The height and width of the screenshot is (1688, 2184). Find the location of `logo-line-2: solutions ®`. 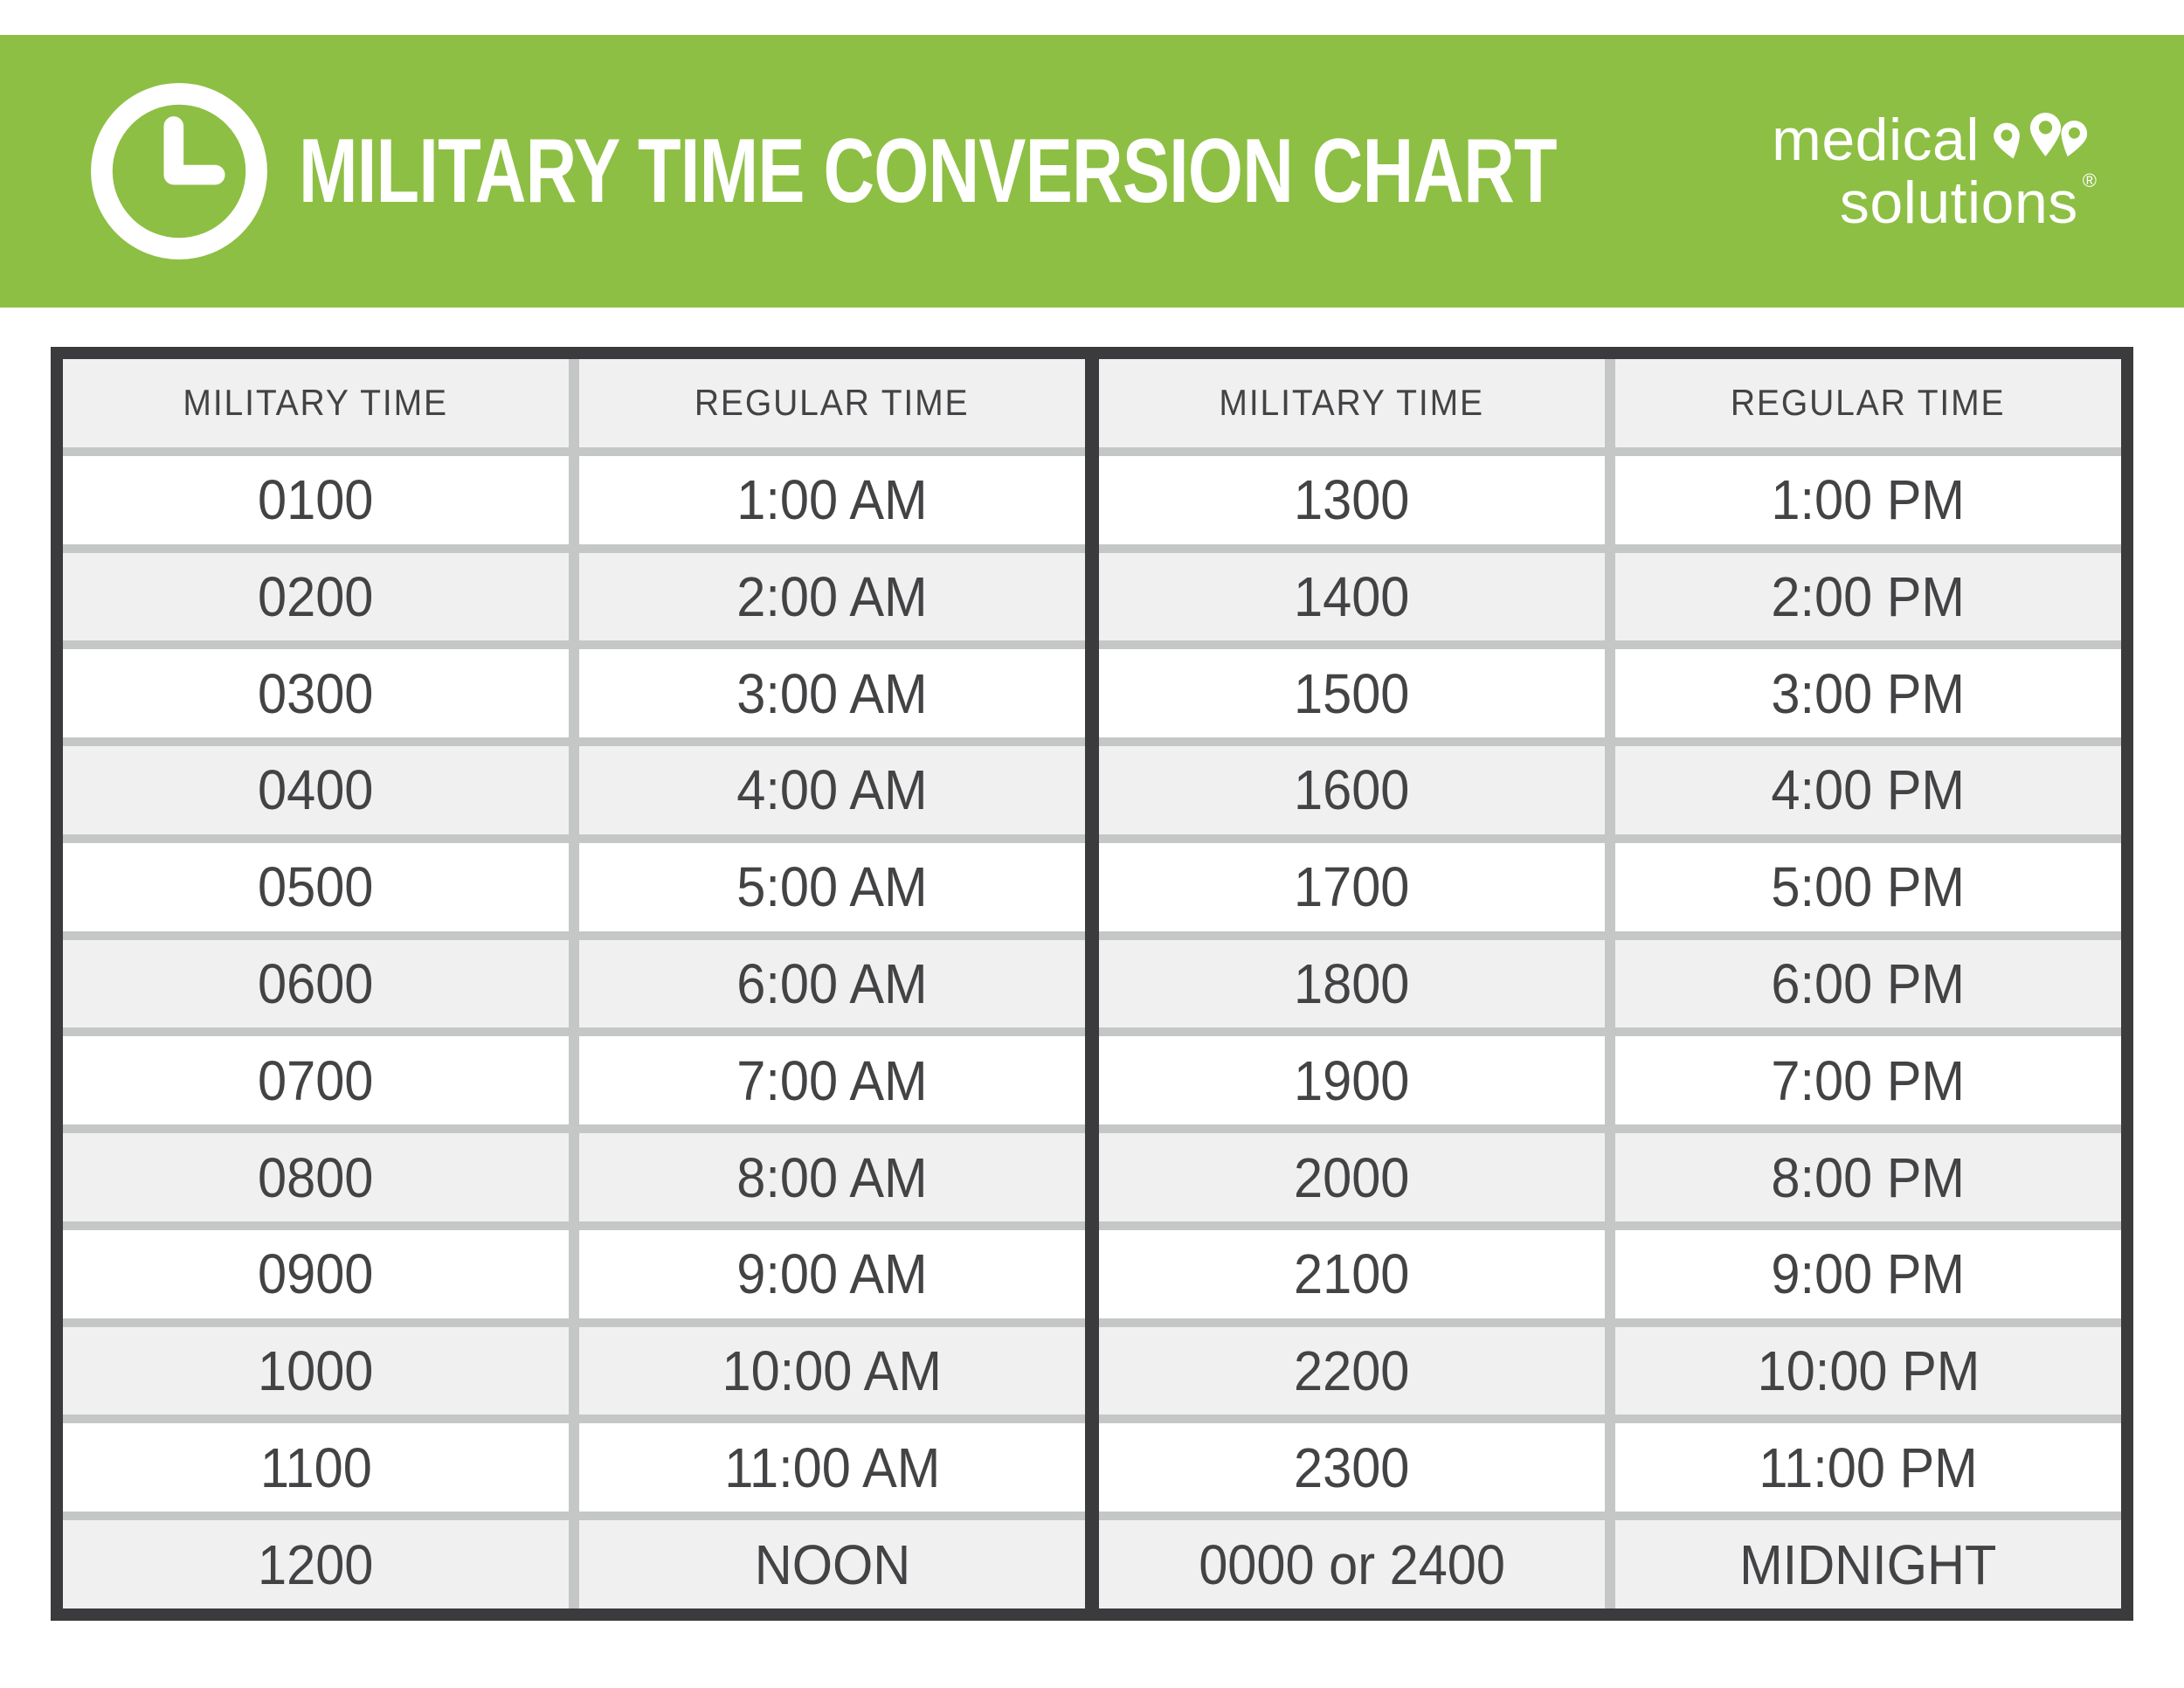

logo-line-2: solutions ® is located at coordinates (1968, 202).